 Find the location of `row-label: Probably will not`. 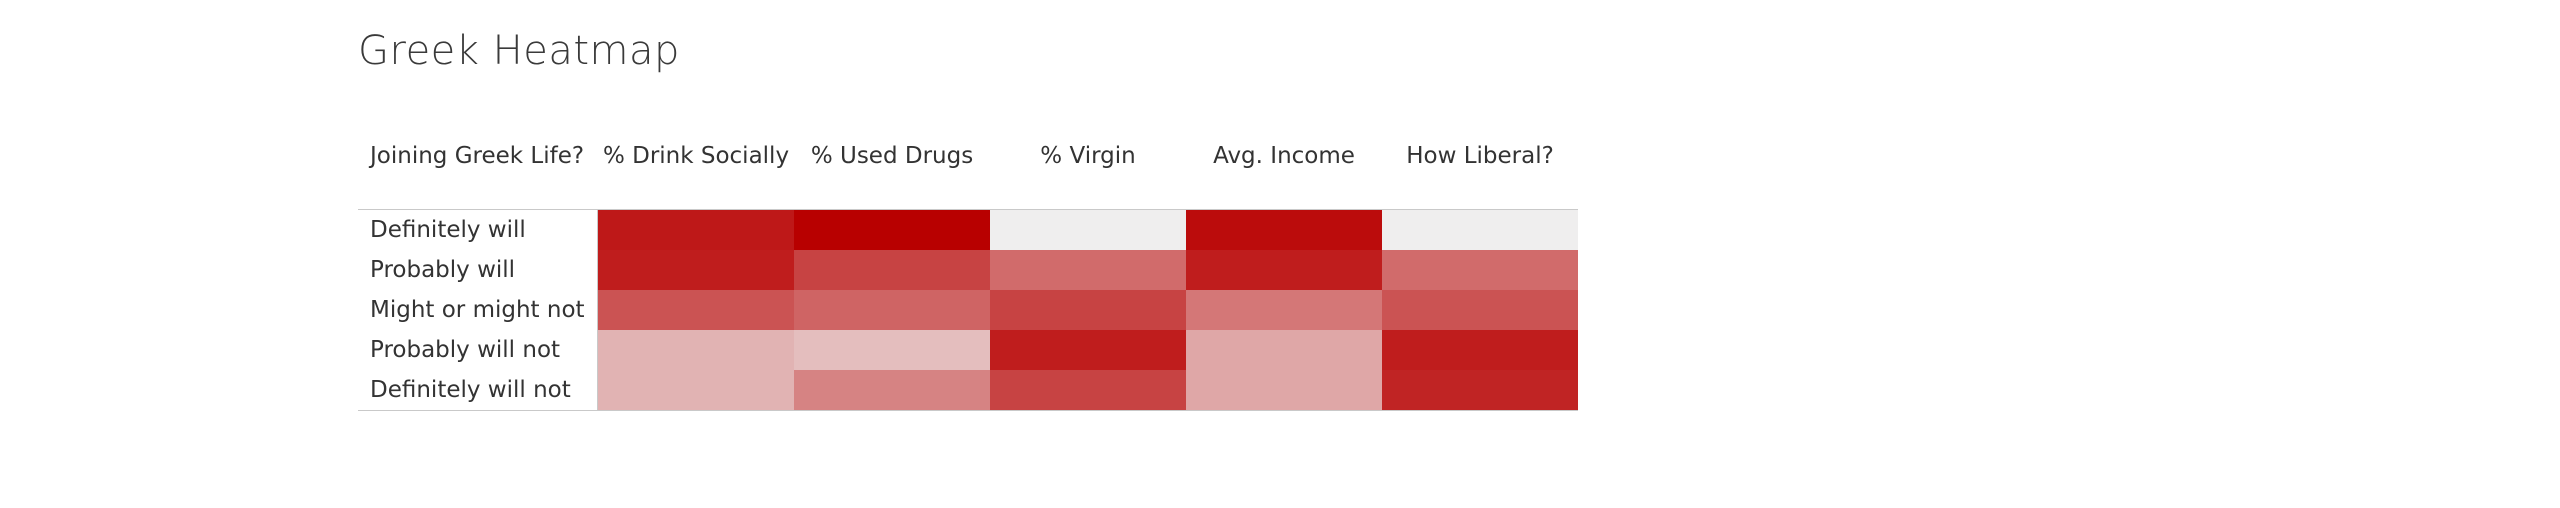

row-label: Probably will not is located at coordinates (465, 350).